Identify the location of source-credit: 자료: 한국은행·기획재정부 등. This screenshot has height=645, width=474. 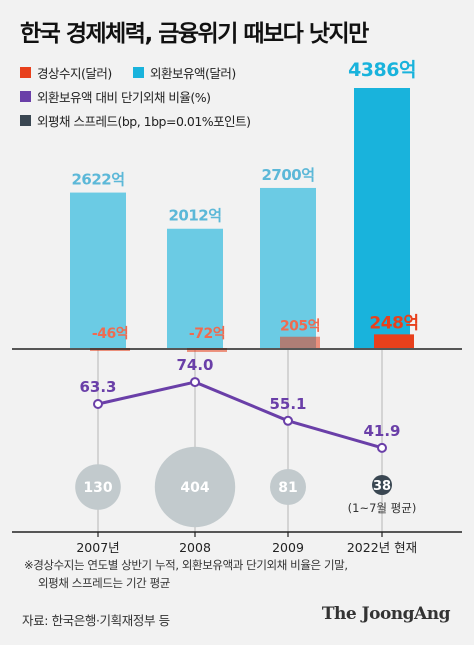
(96, 620).